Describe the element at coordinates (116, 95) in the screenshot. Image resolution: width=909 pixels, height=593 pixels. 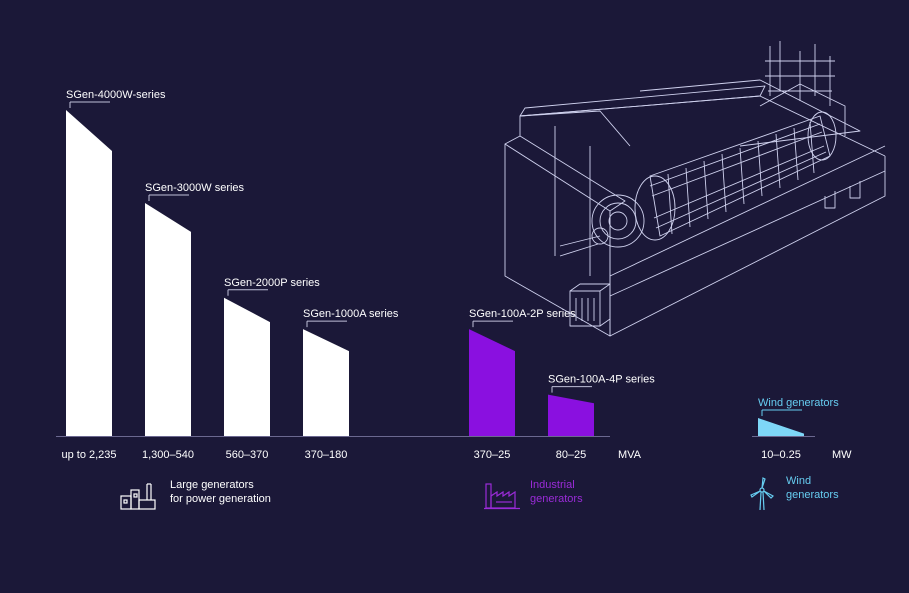
I see `bar-name-label: SGen-4000W-series` at that location.